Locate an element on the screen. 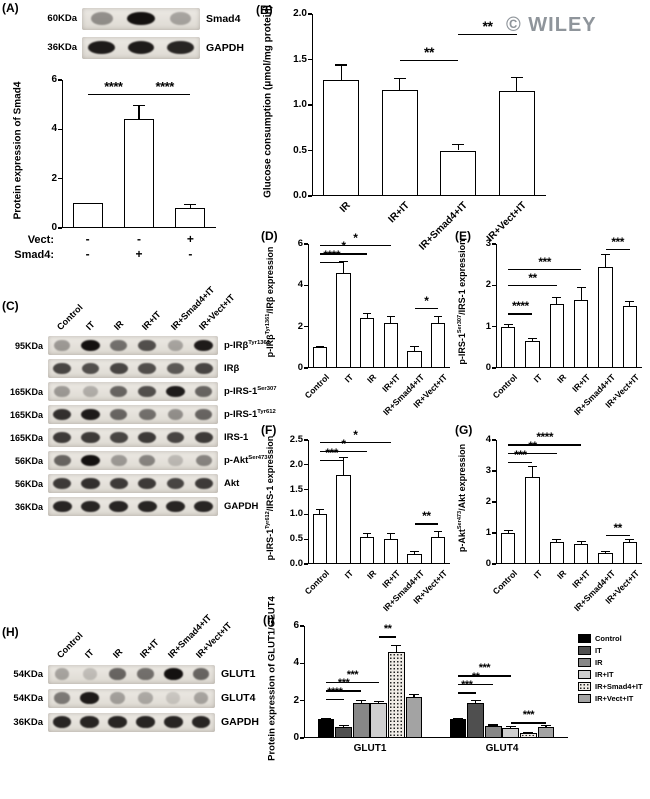  molecular-weight-label: 56KDa is located at coordinates (28, 483).